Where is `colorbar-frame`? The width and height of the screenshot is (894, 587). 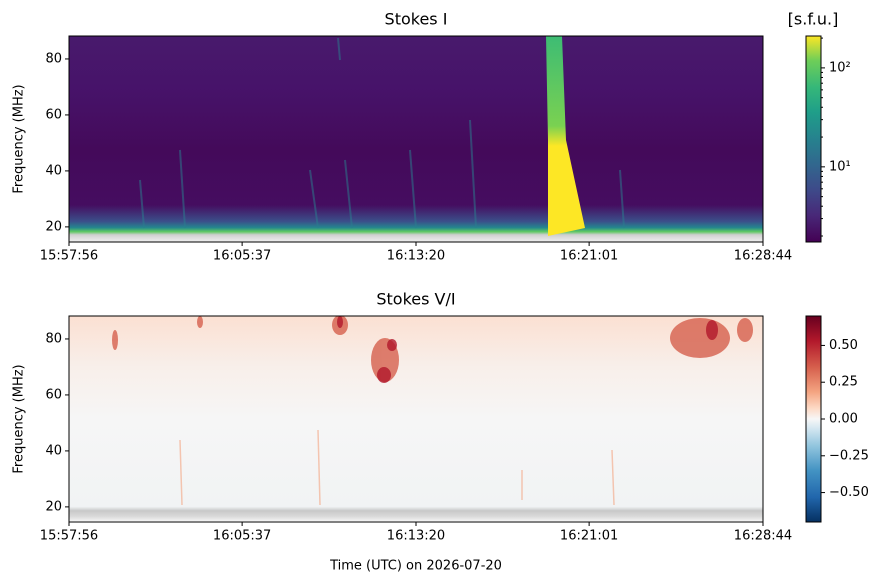 colorbar-frame is located at coordinates (813, 139).